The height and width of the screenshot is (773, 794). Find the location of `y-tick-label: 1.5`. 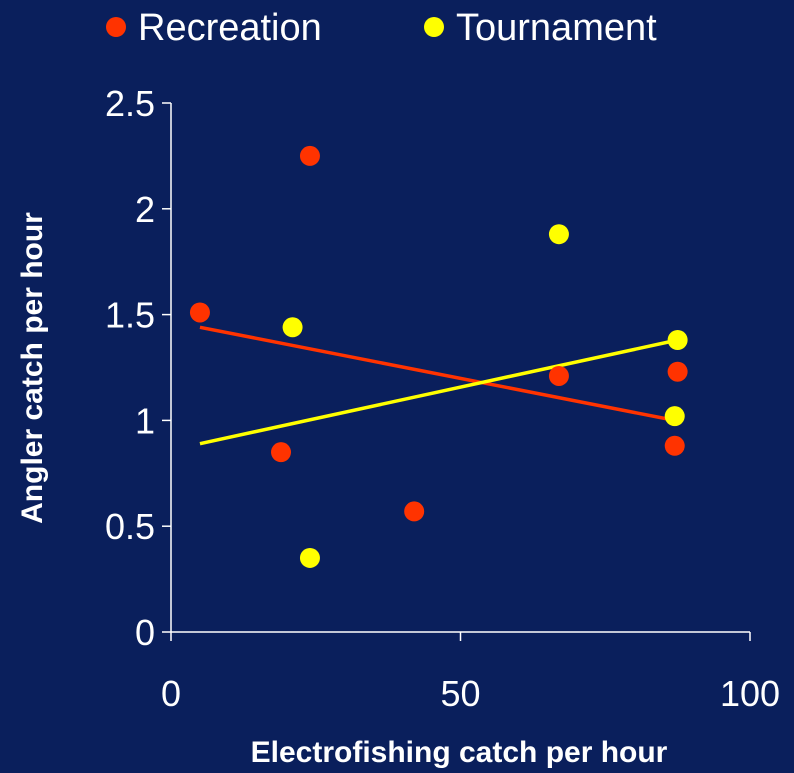

y-tick-label: 1.5 is located at coordinates (130, 315).